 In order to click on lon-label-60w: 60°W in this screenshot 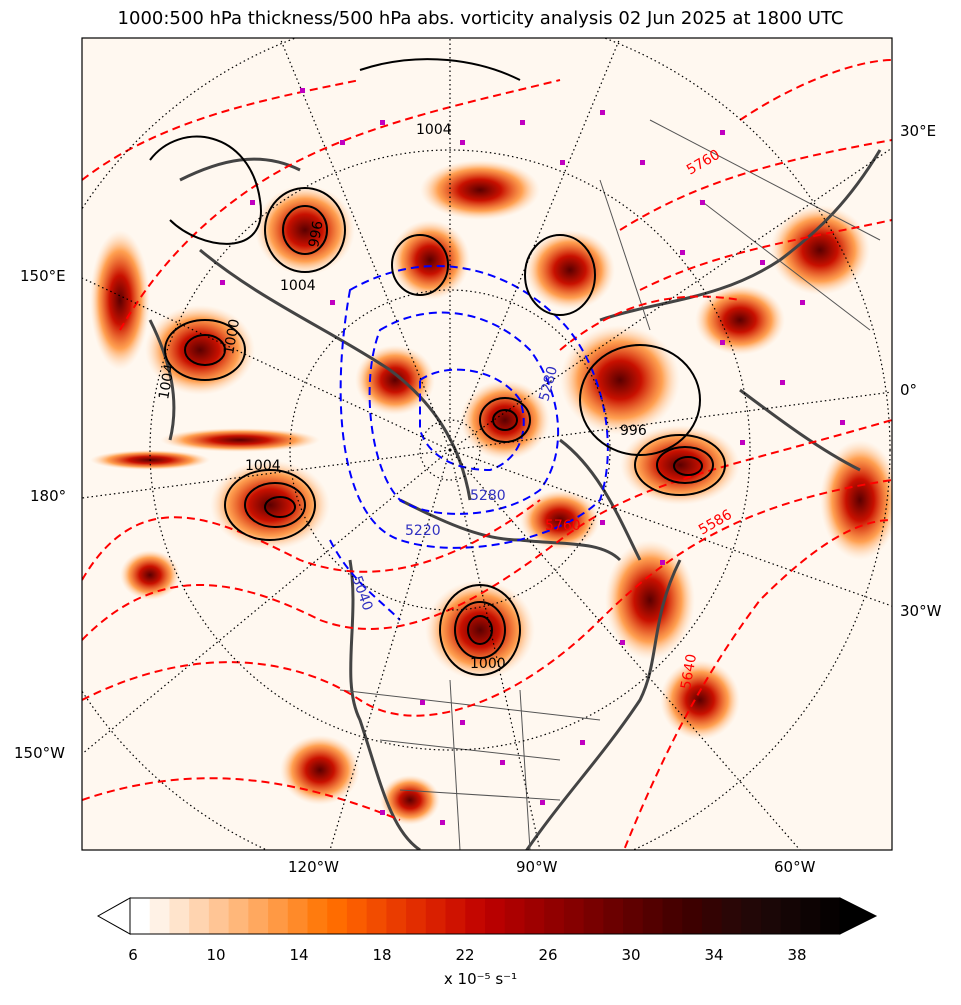, I will do `click(795, 867)`.